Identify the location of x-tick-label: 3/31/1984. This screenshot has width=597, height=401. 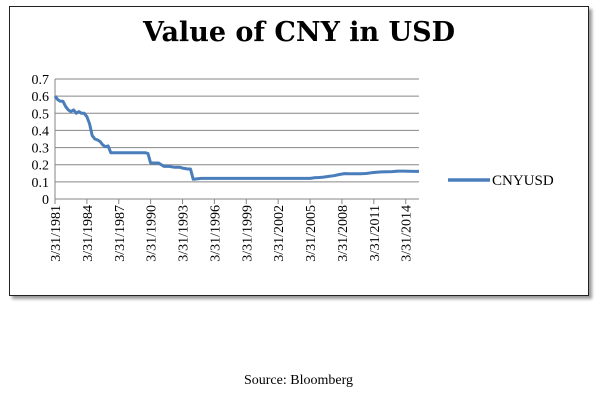
(88, 233).